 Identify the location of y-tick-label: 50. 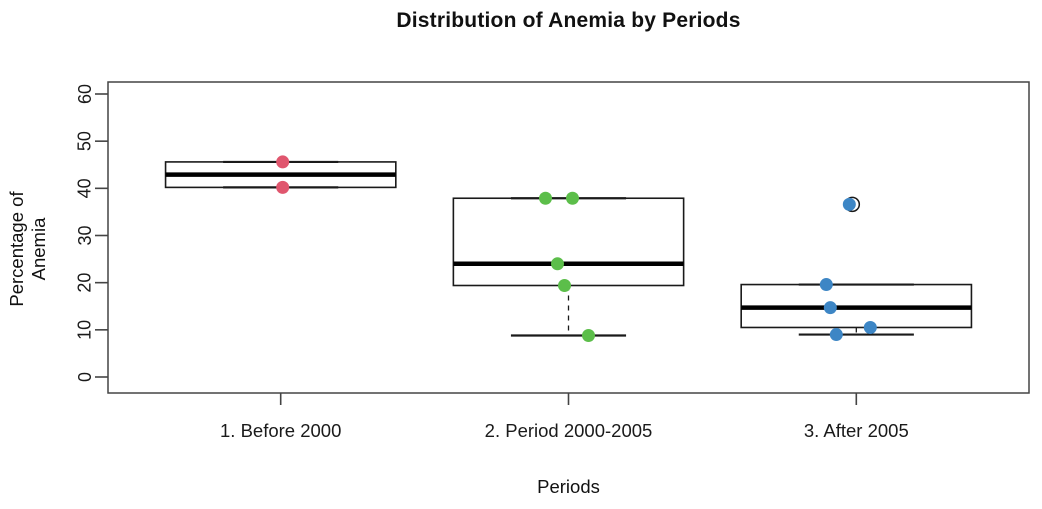
(85, 141).